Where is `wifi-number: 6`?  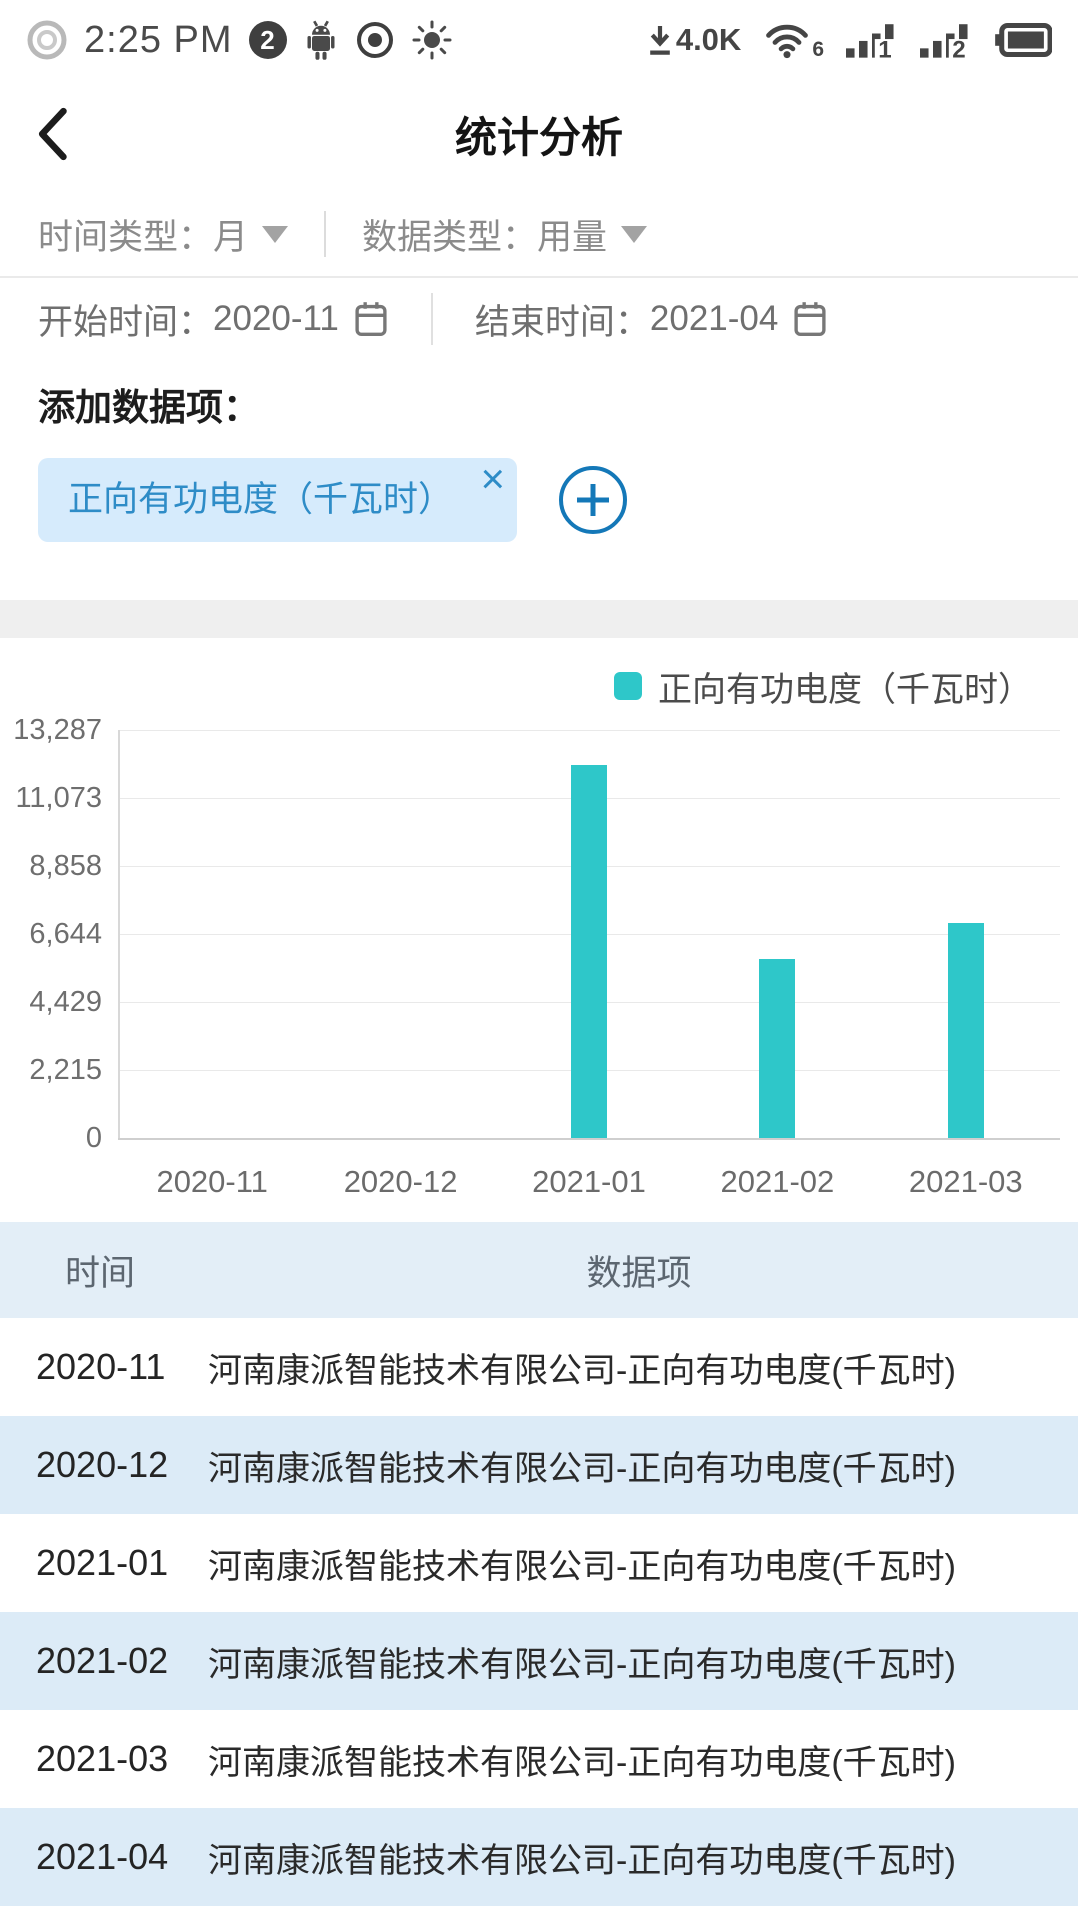
wifi-number: 6 is located at coordinates (818, 49).